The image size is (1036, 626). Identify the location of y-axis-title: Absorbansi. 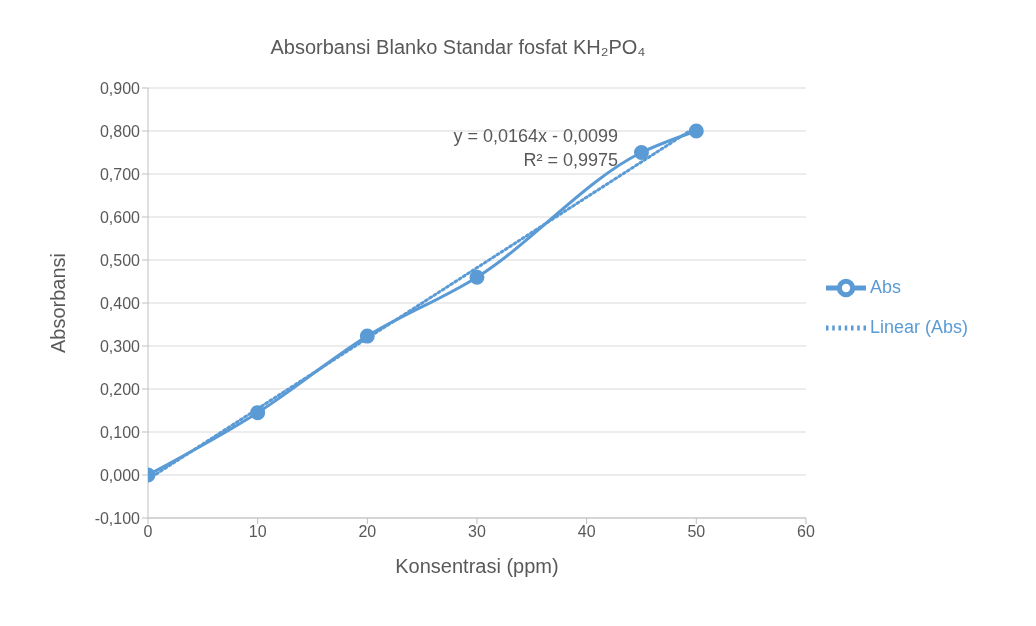
(58, 303).